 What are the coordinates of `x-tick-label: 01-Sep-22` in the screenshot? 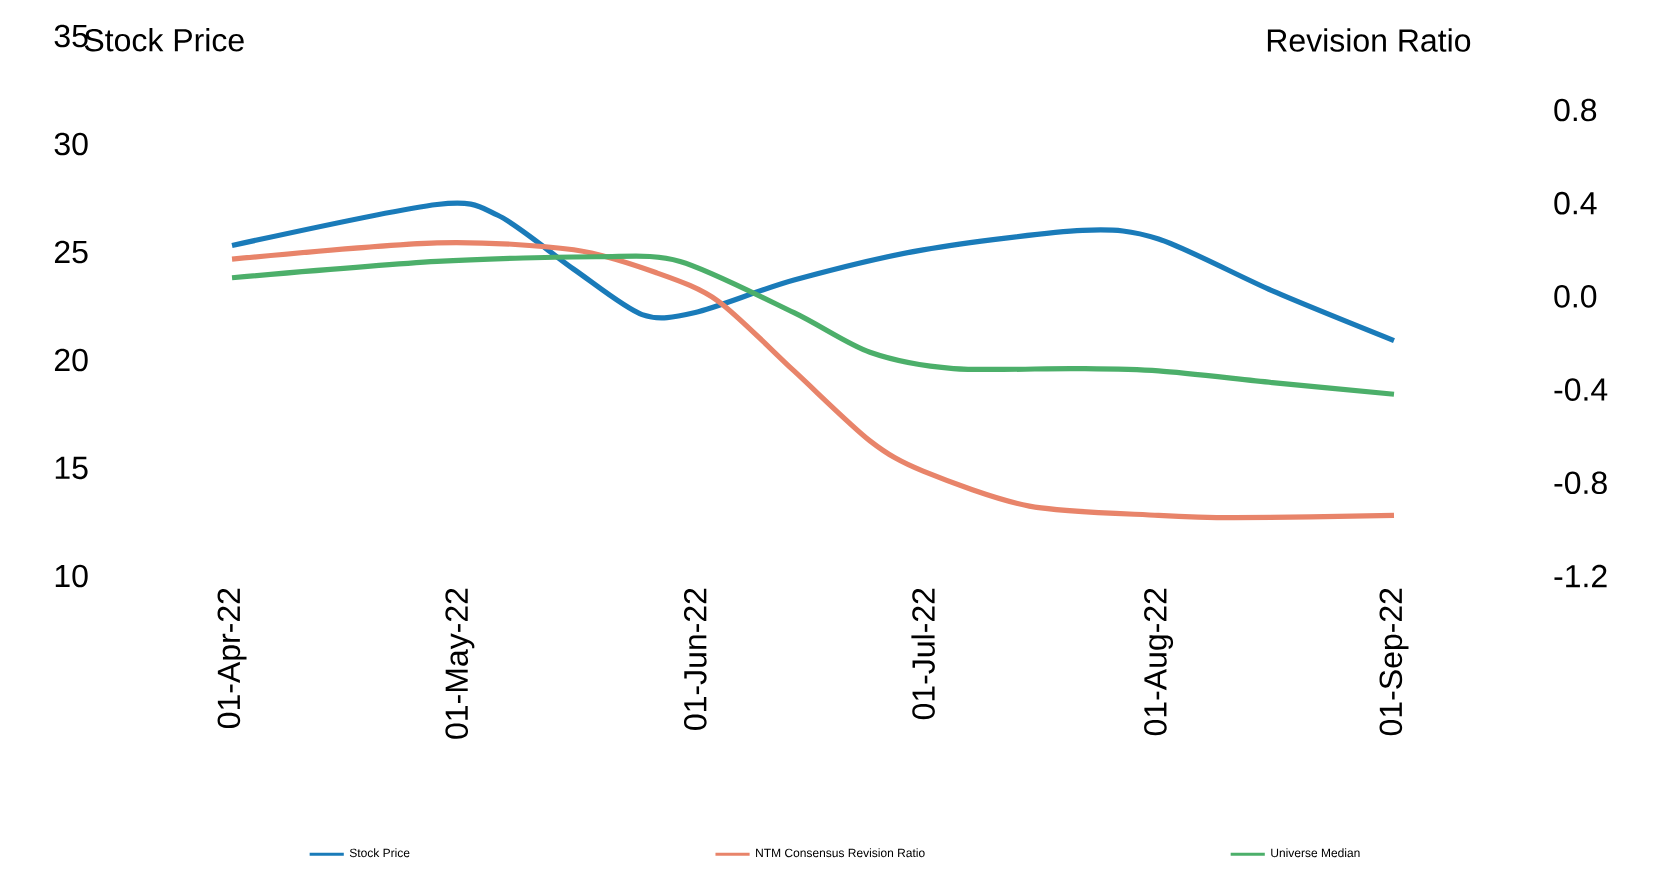 It's located at (1394, 662).